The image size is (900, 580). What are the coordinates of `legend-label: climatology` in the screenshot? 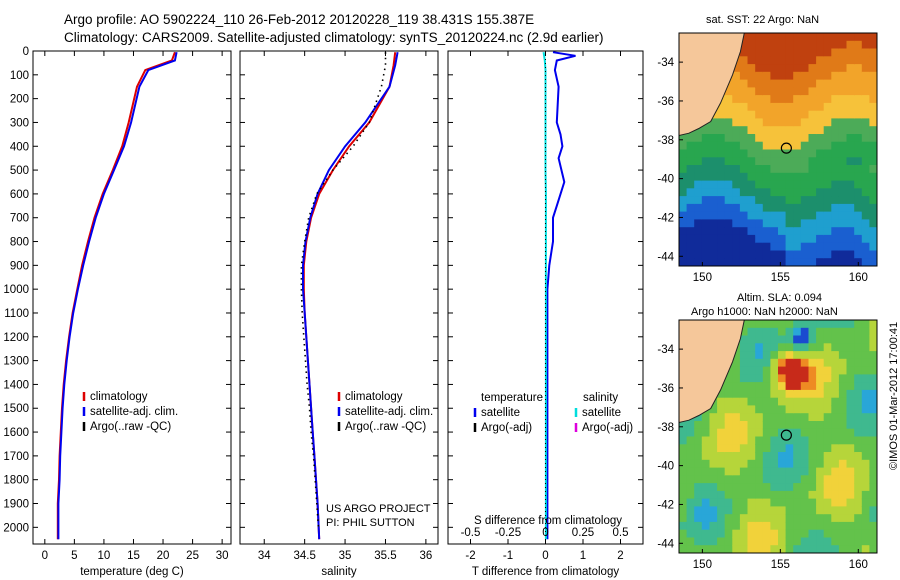 It's located at (119, 397).